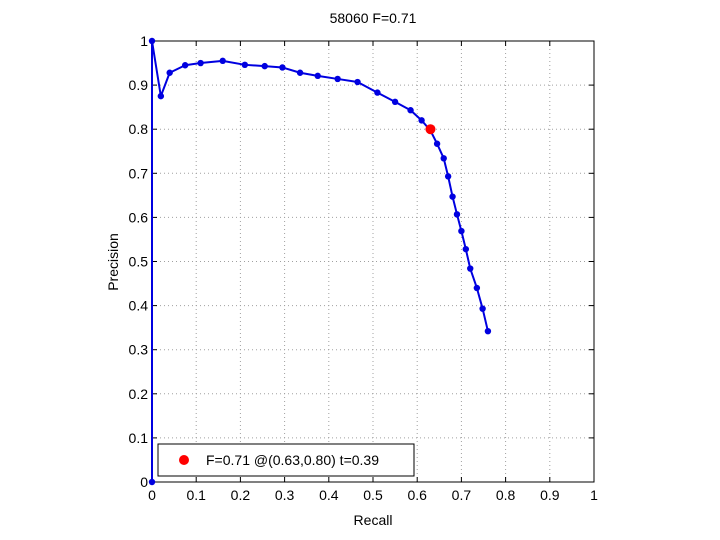  I want to click on x-tick-label: 0, so click(152, 495).